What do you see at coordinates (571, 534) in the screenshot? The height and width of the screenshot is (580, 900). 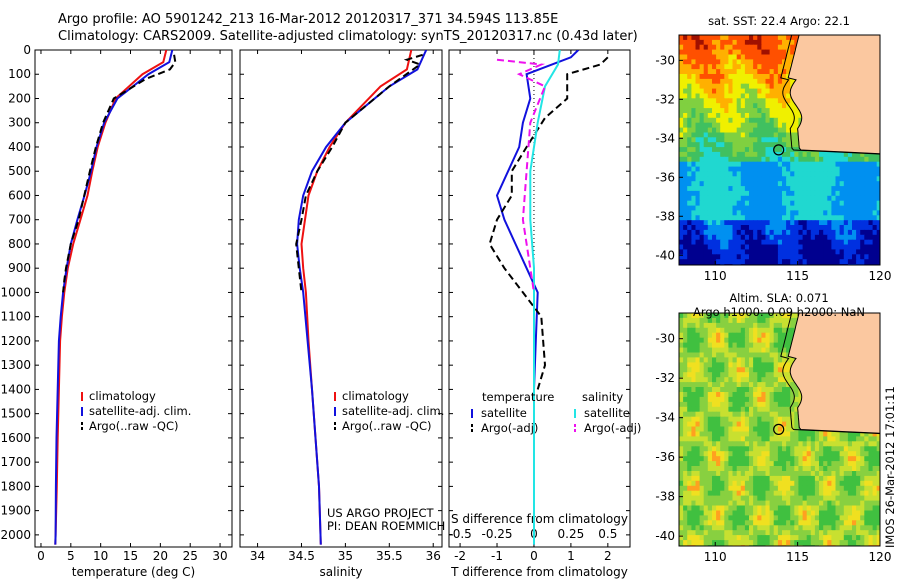 I see `salinity-diff-tick-label: 0.25` at bounding box center [571, 534].